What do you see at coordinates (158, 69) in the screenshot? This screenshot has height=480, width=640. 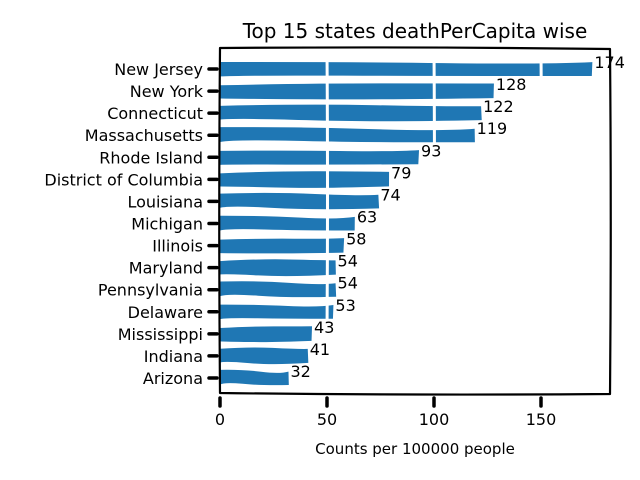 I see `y-tick-label-0: New Jersey` at bounding box center [158, 69].